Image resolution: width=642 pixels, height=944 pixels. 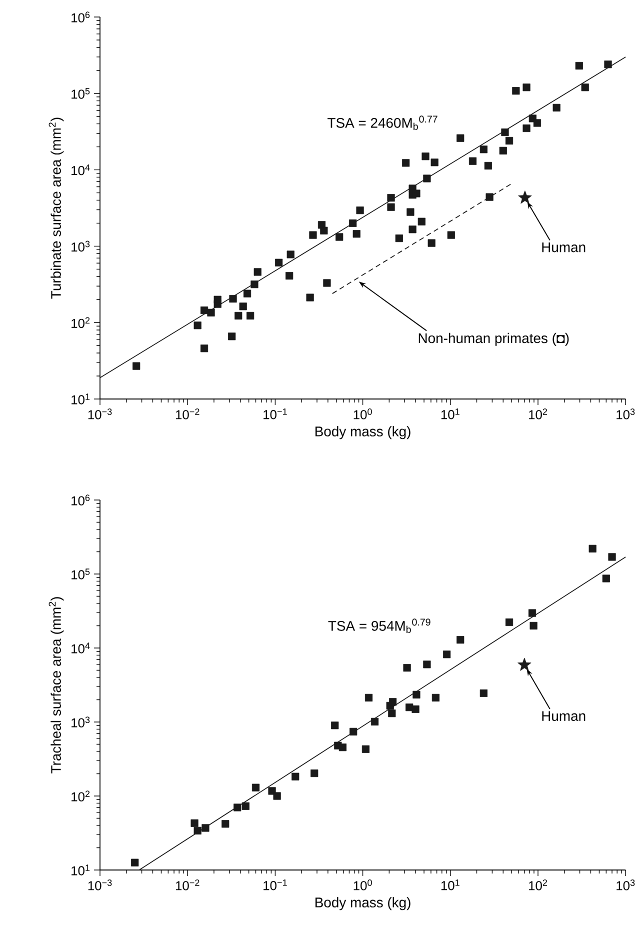 I want to click on y-axis-title: Tracheal surface area (mm$^{2}$), so click(x=56, y=685).